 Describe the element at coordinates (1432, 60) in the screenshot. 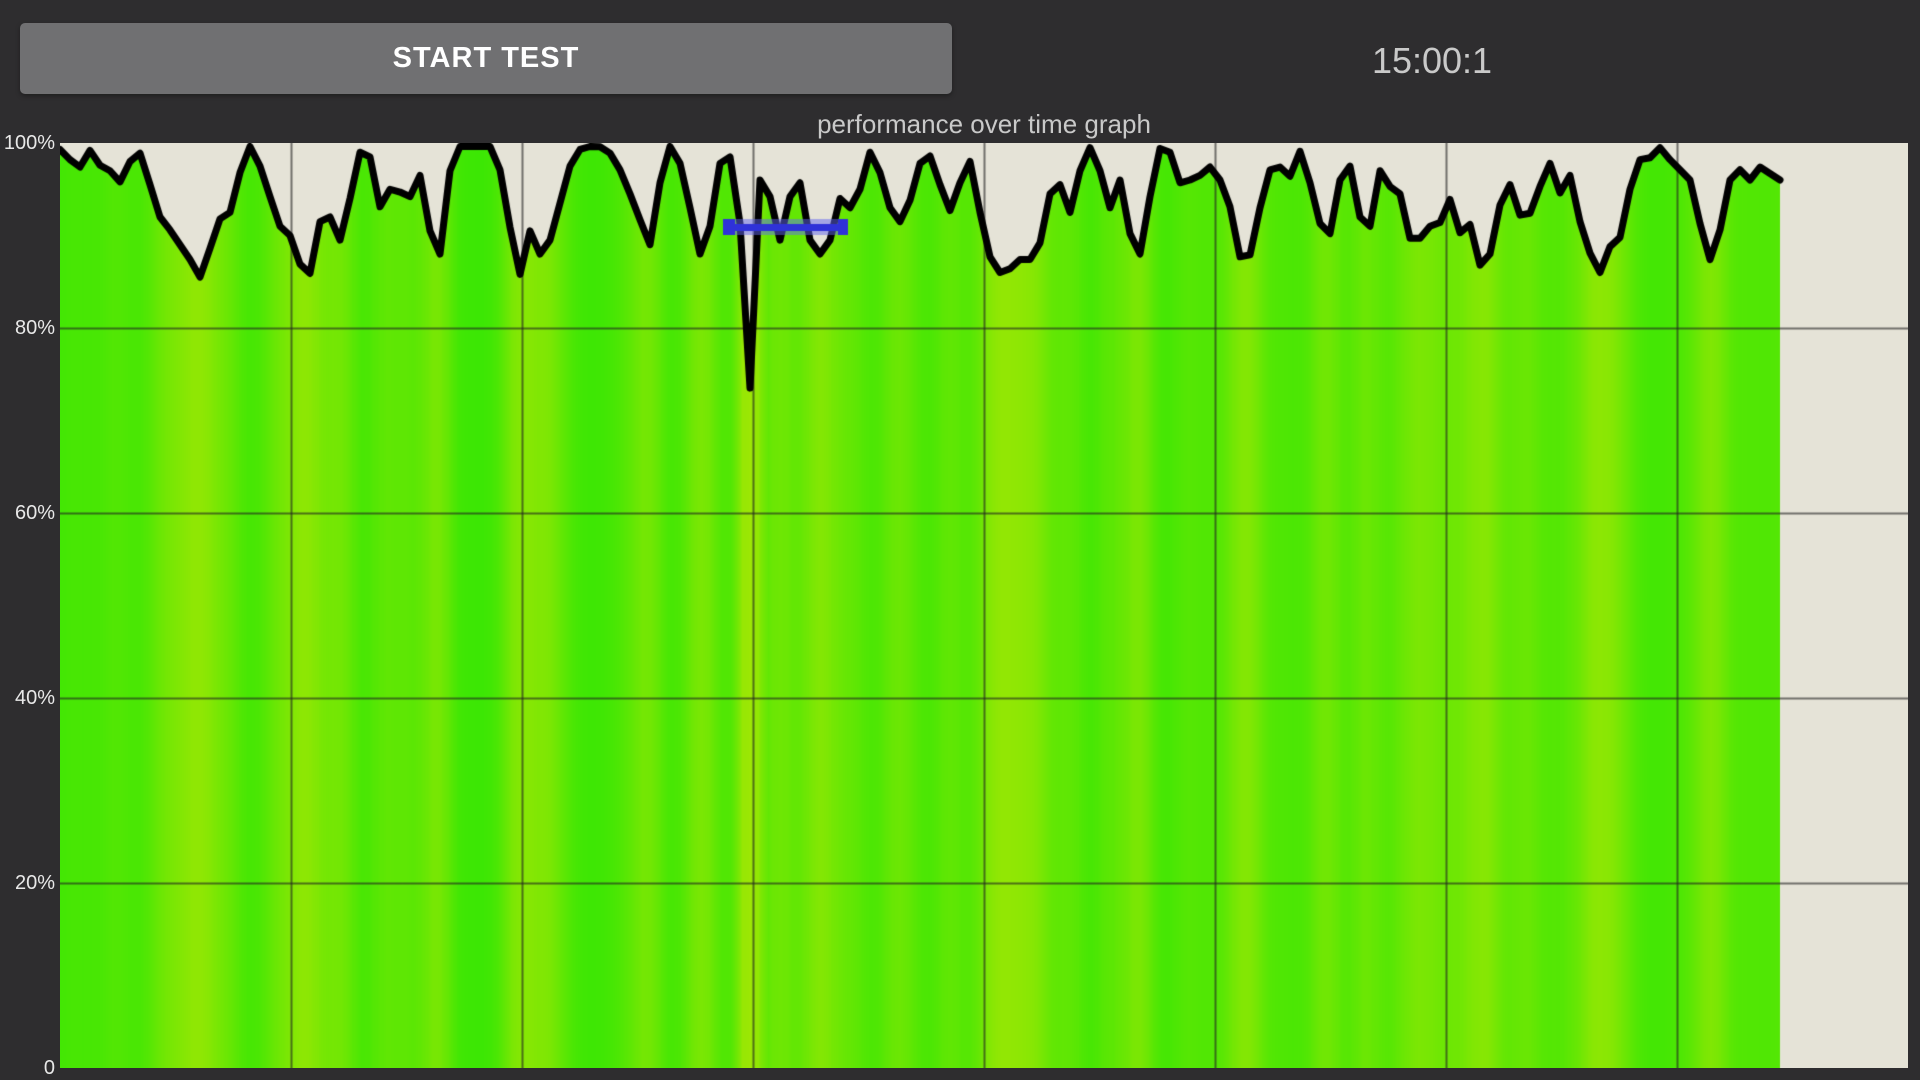

I see `timer-text: 15:00:1` at that location.